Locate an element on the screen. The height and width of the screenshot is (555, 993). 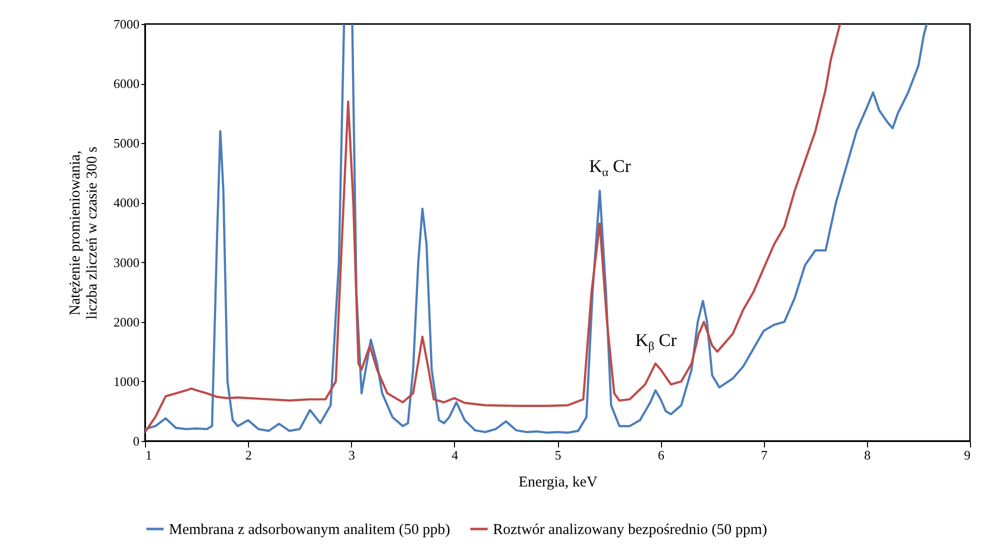
y-axis-title: Natężenie promieniowania, liczba zliczeń w czasie 300 s is located at coordinates (84, 233).